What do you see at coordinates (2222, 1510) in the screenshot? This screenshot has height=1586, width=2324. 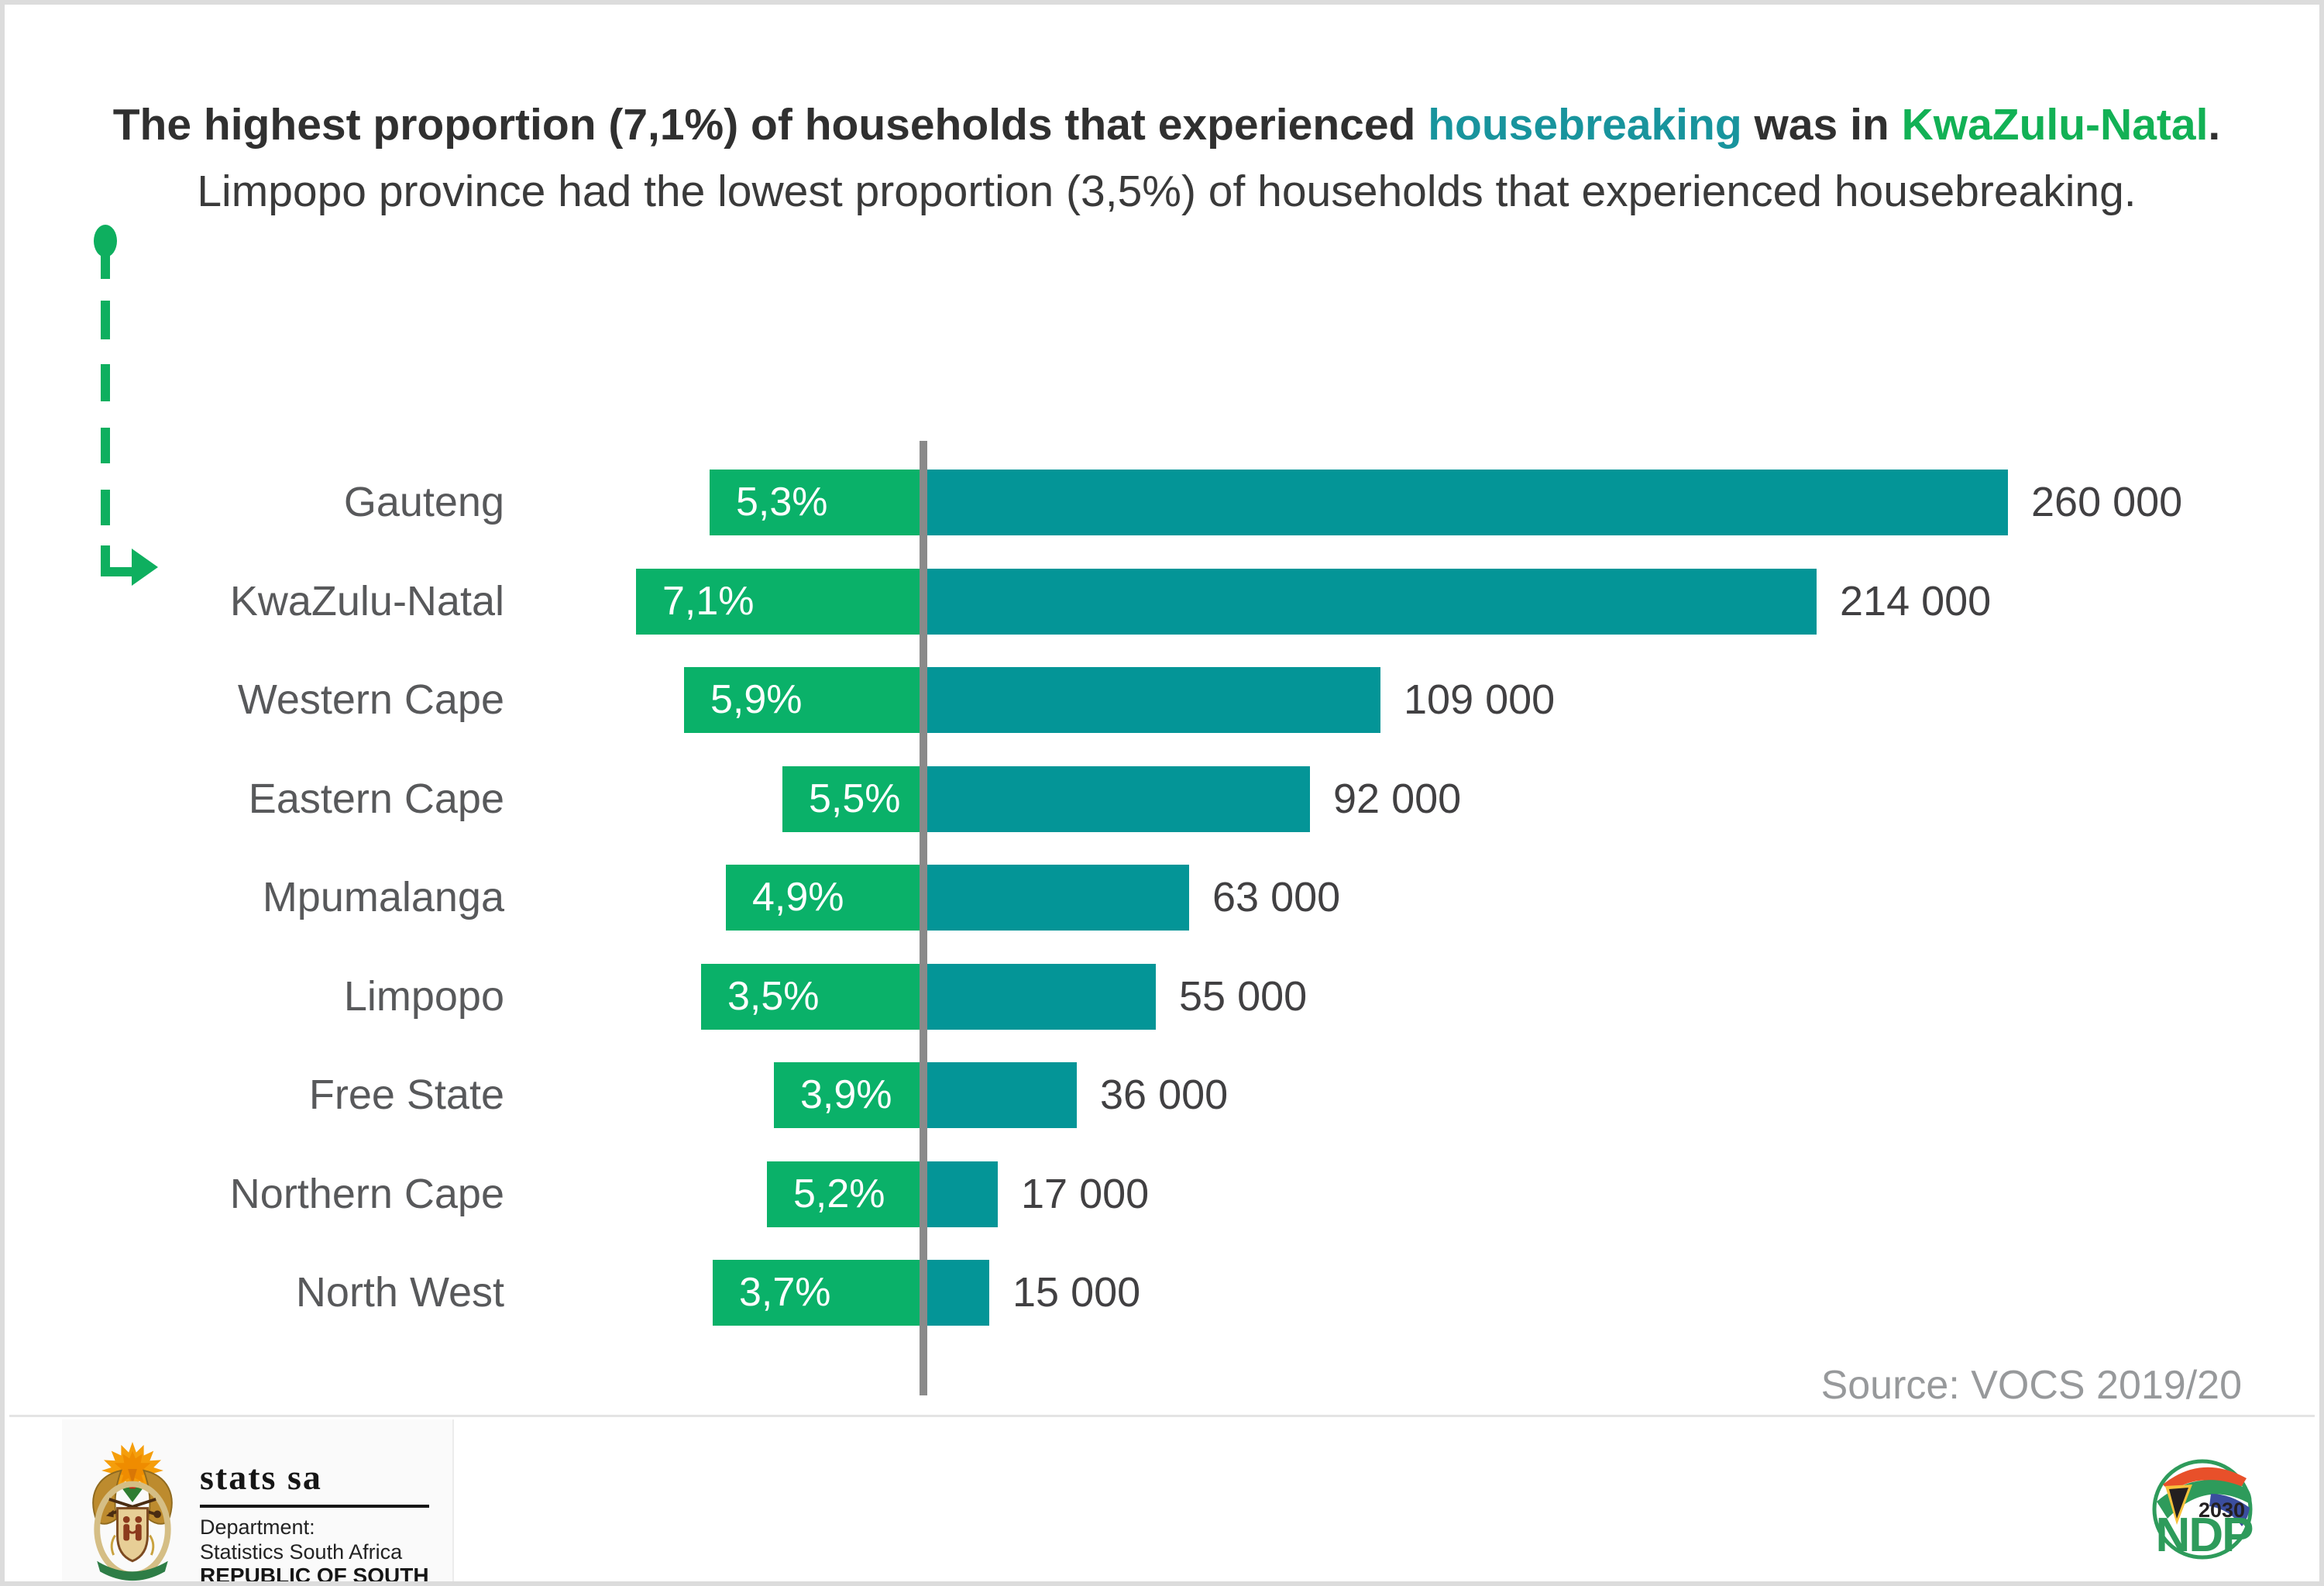 I see `ndp-year-label: 2030` at bounding box center [2222, 1510].